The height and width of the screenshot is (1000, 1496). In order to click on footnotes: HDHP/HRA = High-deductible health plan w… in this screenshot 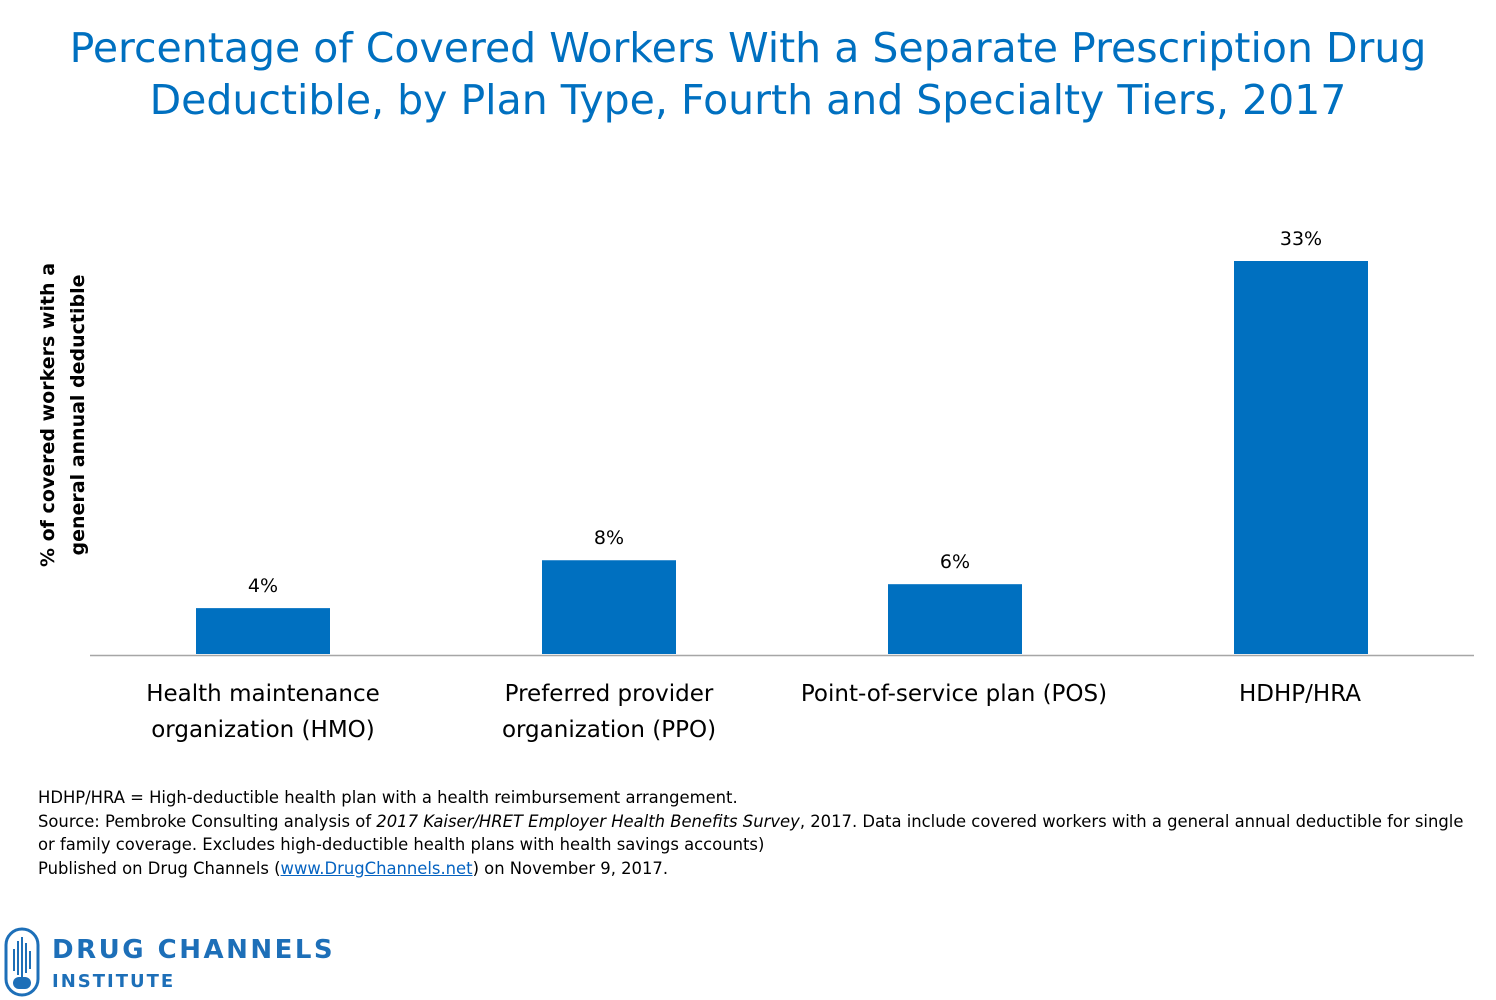, I will do `click(753, 833)`.